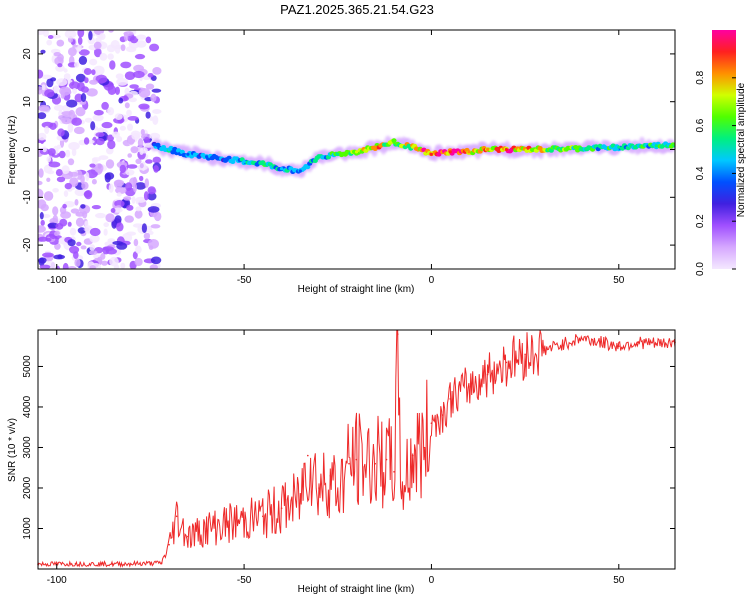 This screenshot has width=750, height=600. I want to click on y-tick-label: -20, so click(27, 244).